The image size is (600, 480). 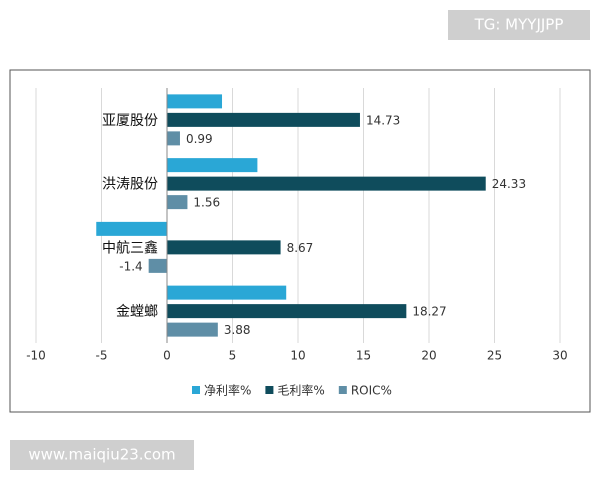 I want to click on x-tick-label: 10, so click(x=297, y=356).